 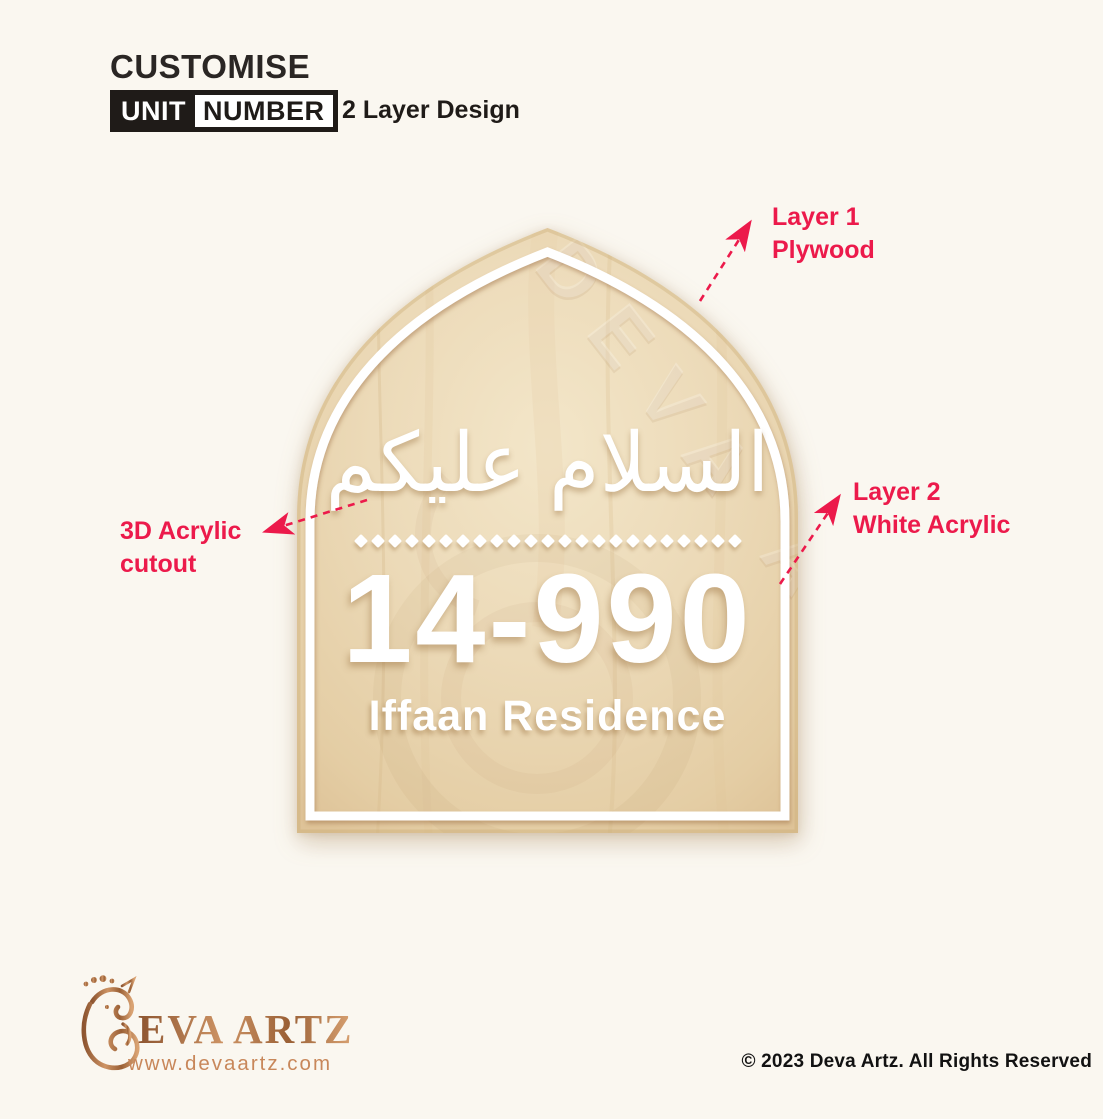 I want to click on label-layer2: Layer 2 White Acrylic, so click(x=931, y=509).